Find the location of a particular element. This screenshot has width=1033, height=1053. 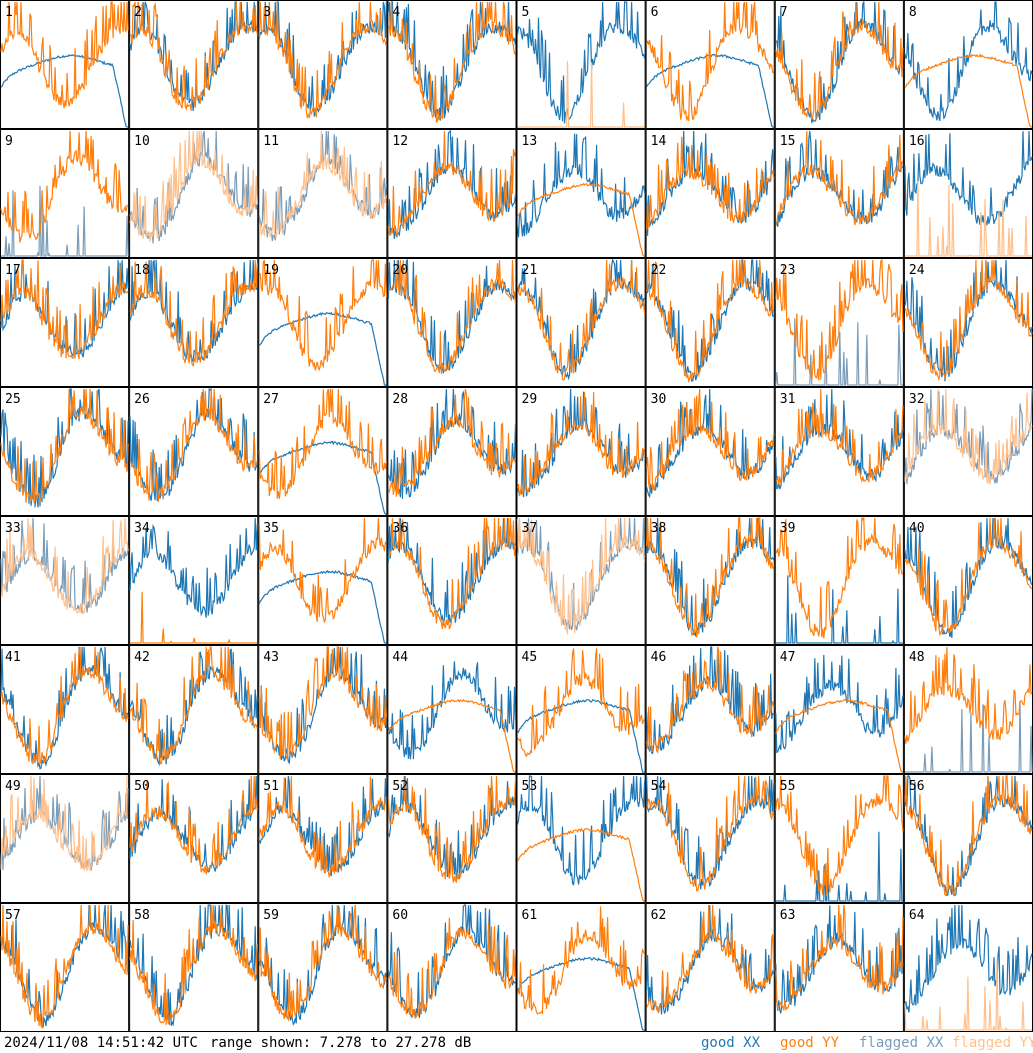

panel-number: 32 is located at coordinates (917, 399).